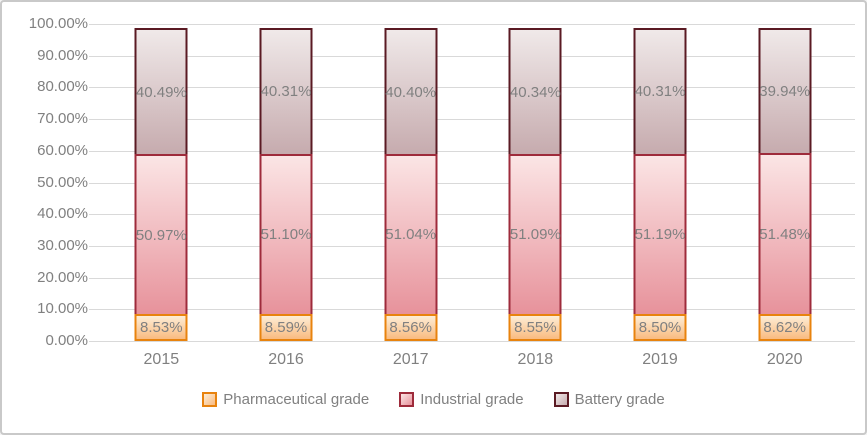 Image resolution: width=867 pixels, height=435 pixels. I want to click on bar-segment-battery-grade: 40.40%, so click(411, 92).